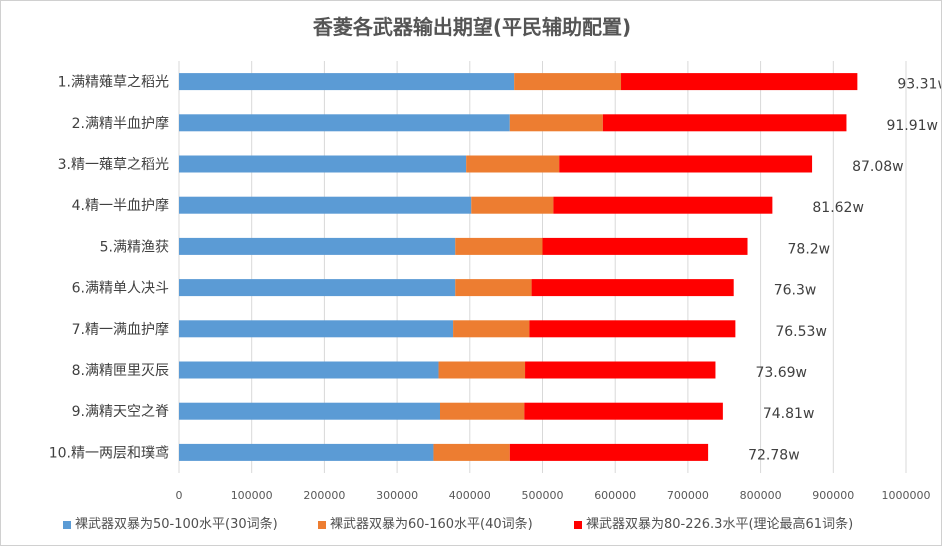 The width and height of the screenshot is (942, 546). Describe the element at coordinates (720, 524) in the screenshot. I see `legend-label: 裸武器双暴为80-226.3水平(理论最高61词条)` at that location.